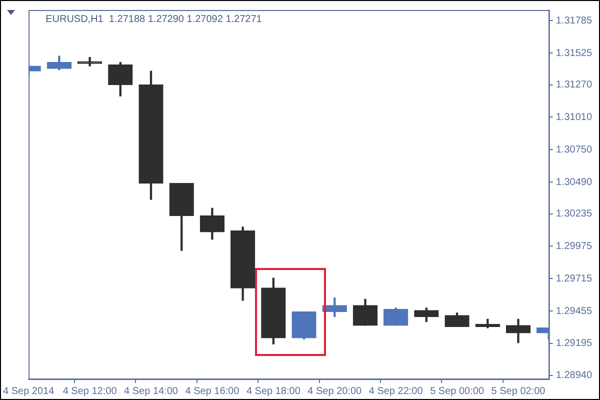 The height and width of the screenshot is (400, 600). Describe the element at coordinates (396, 391) in the screenshot. I see `x-tick-label: 4 Sep 22:00` at that location.